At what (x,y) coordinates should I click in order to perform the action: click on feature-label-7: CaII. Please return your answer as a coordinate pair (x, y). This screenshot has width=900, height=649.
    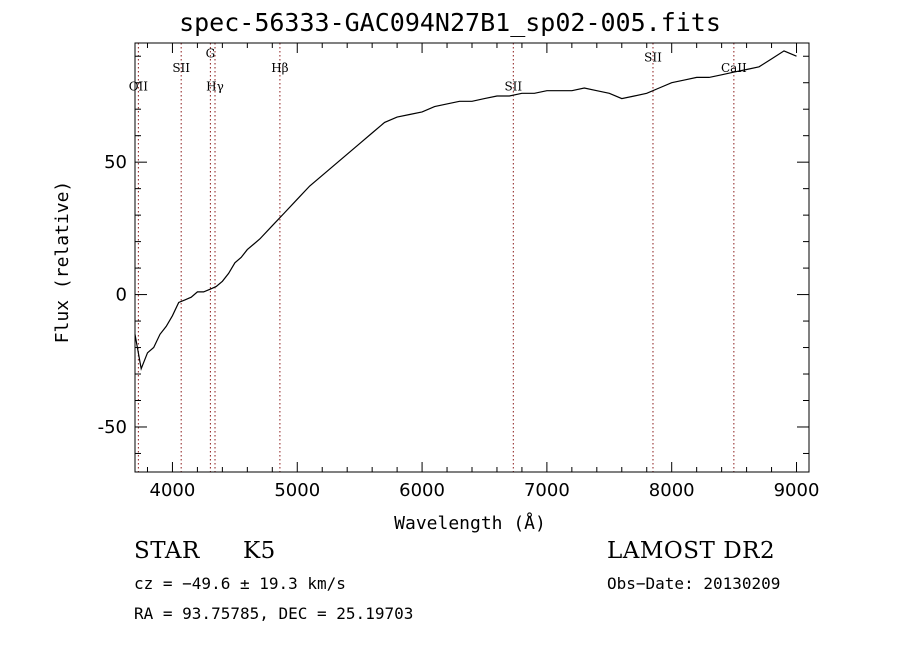
    Looking at the image, I should click on (734, 68).